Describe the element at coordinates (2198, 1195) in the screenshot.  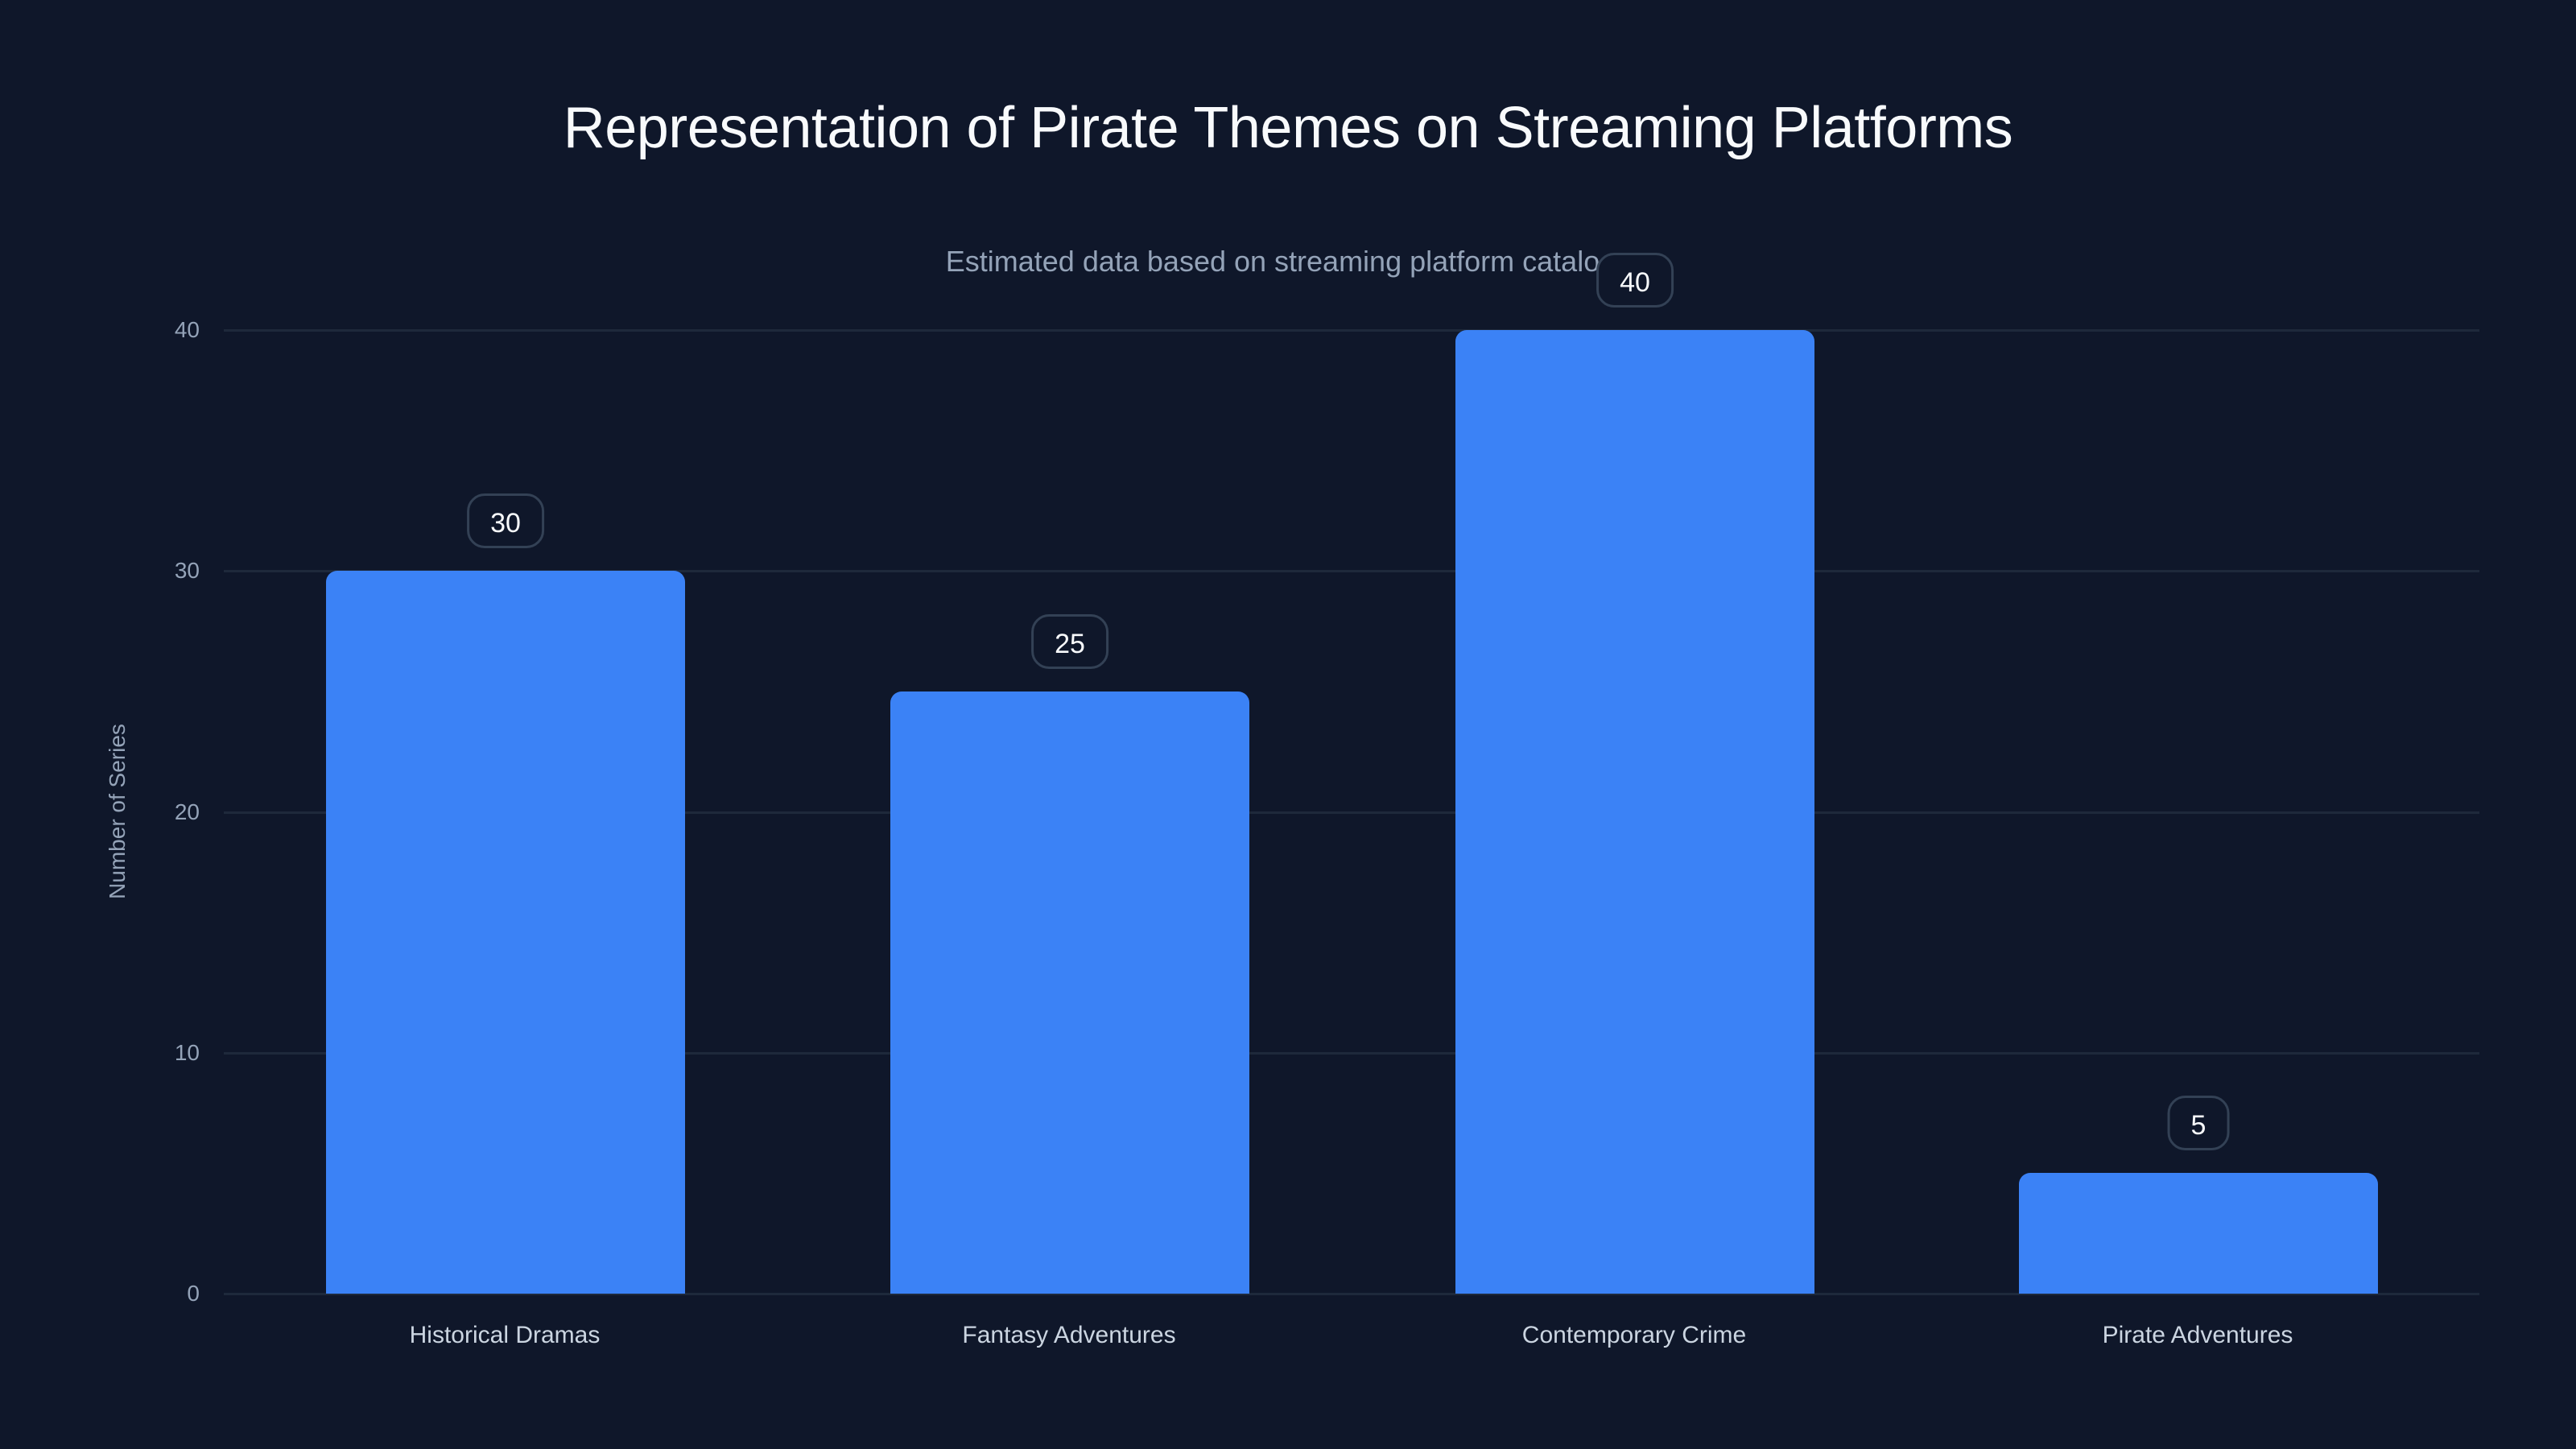
I see `bar-pirate-adventures: 5` at that location.